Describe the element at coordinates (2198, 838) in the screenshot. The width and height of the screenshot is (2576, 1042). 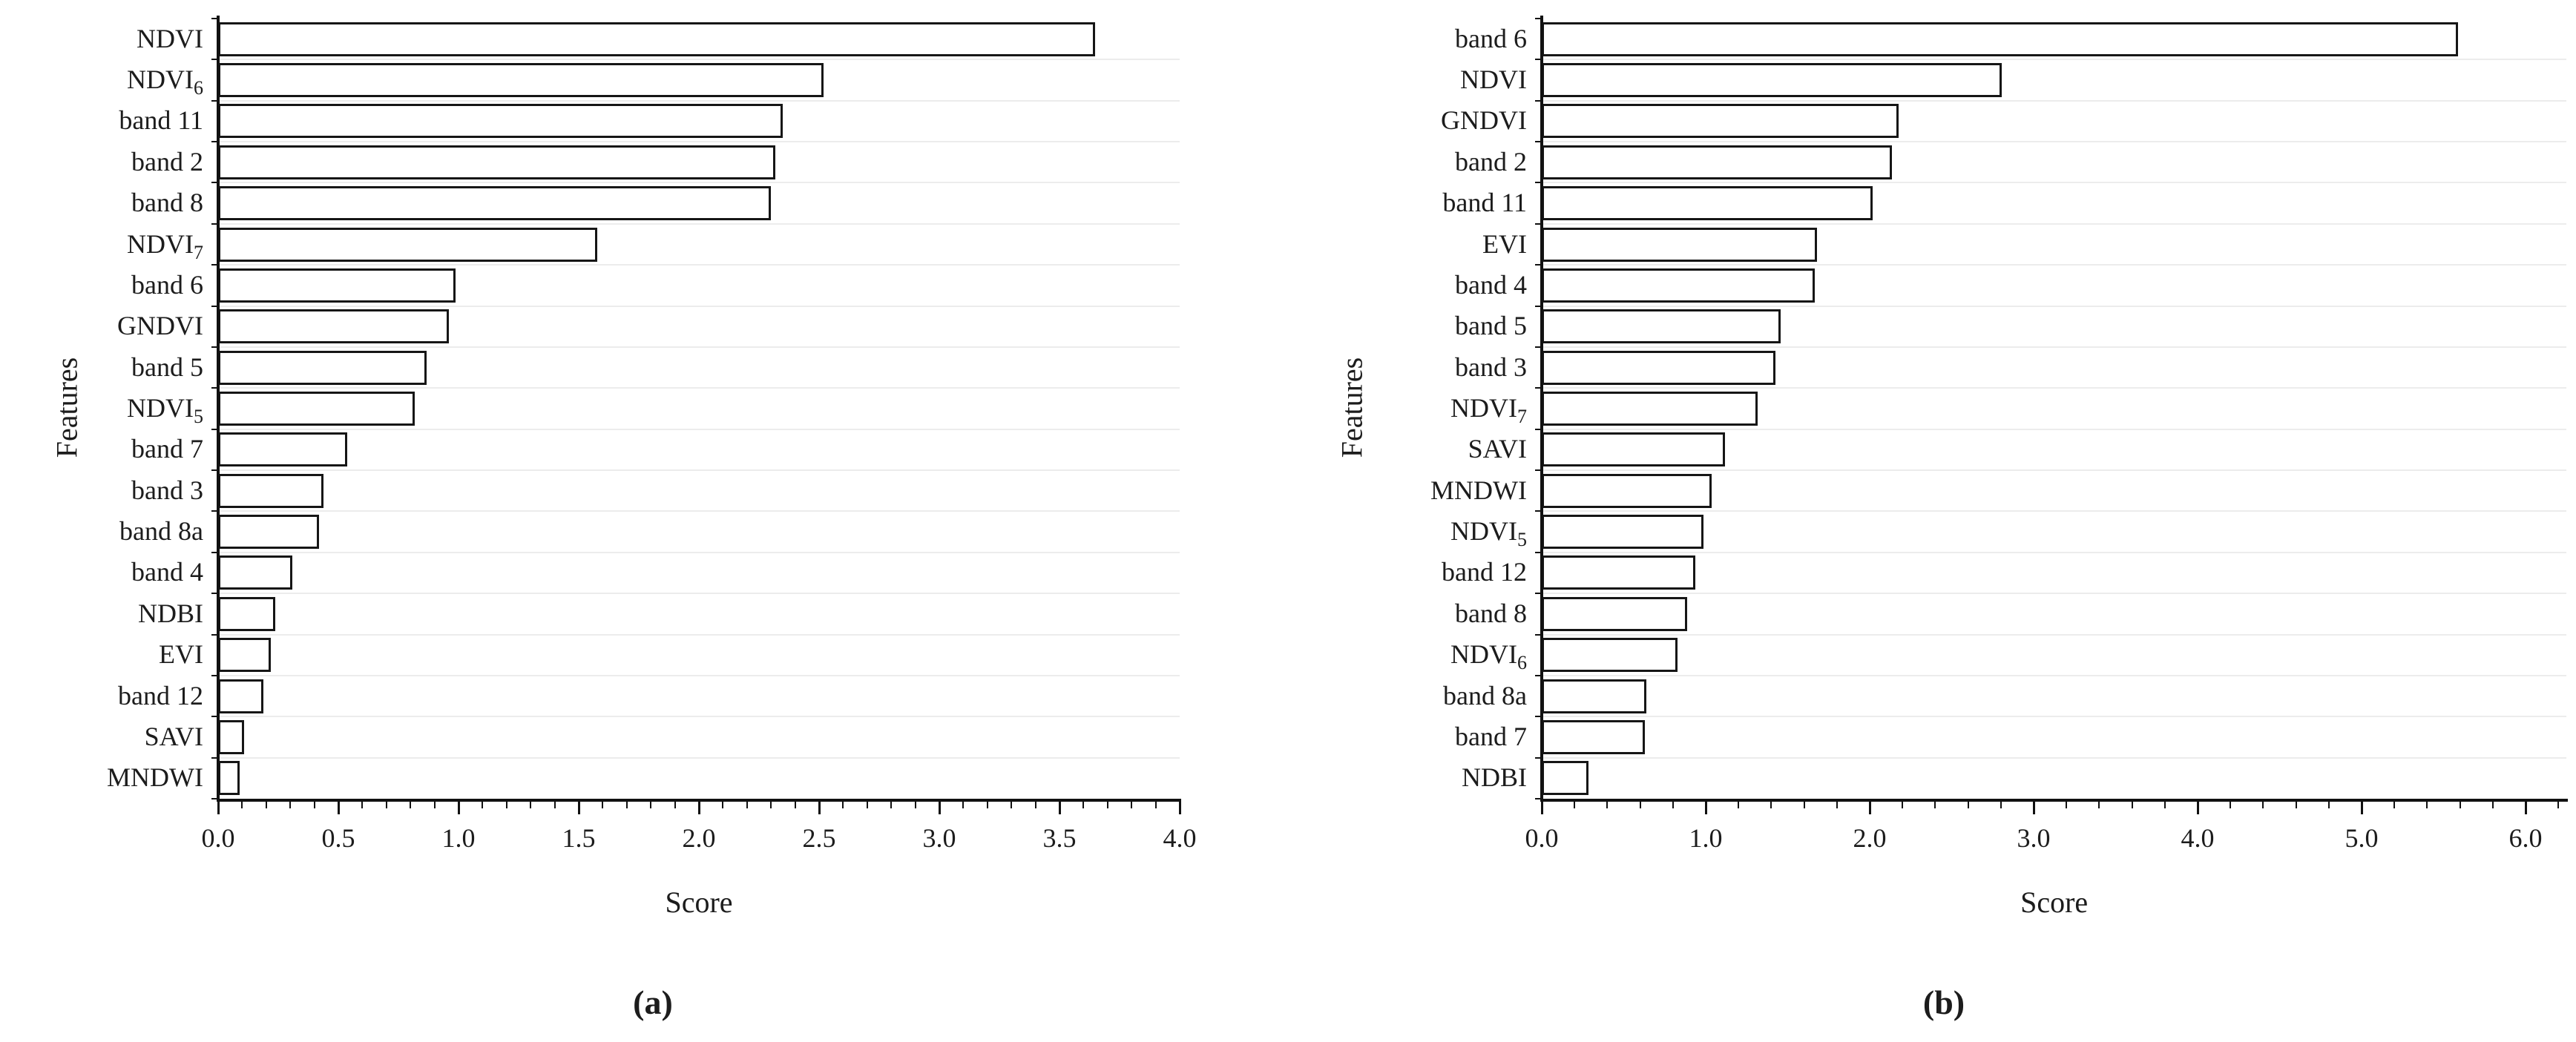
I see `x-tick-label: 4.0` at that location.